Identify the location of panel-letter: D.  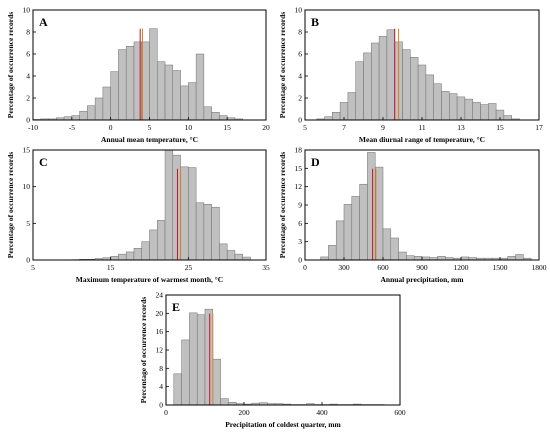
(315, 162).